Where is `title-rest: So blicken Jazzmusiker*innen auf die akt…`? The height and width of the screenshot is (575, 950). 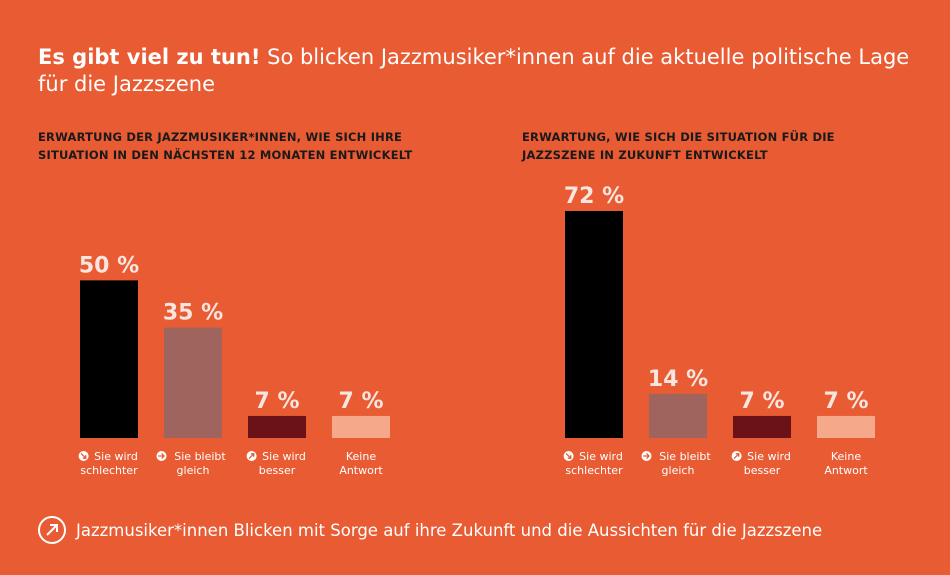 title-rest: So blicken Jazzmusiker*innen auf die akt… is located at coordinates (474, 70).